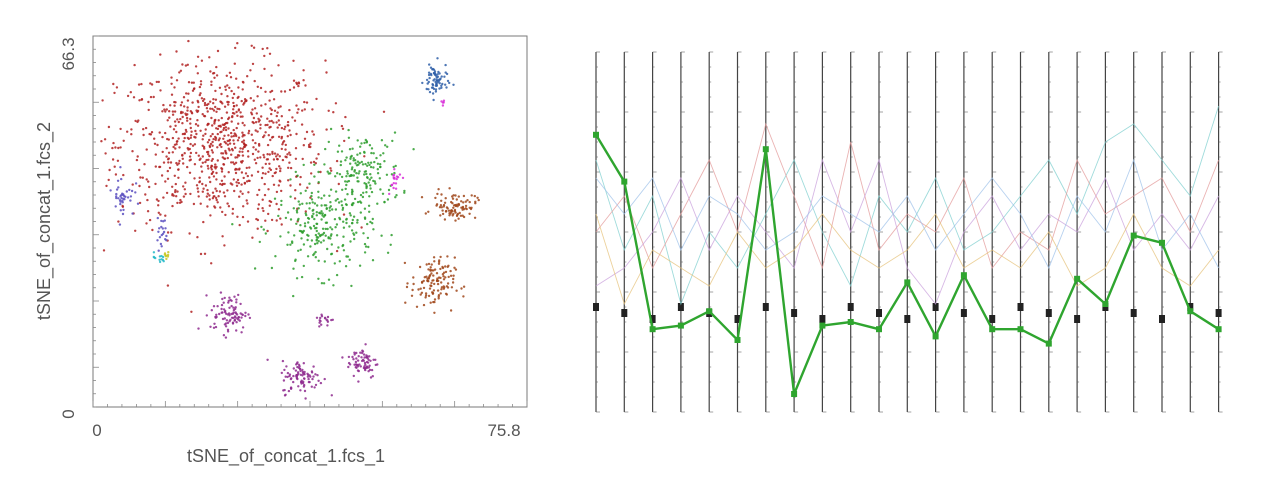 The image size is (1273, 479). Describe the element at coordinates (96, 430) in the screenshot. I see `x-tick-label-min: 0` at that location.